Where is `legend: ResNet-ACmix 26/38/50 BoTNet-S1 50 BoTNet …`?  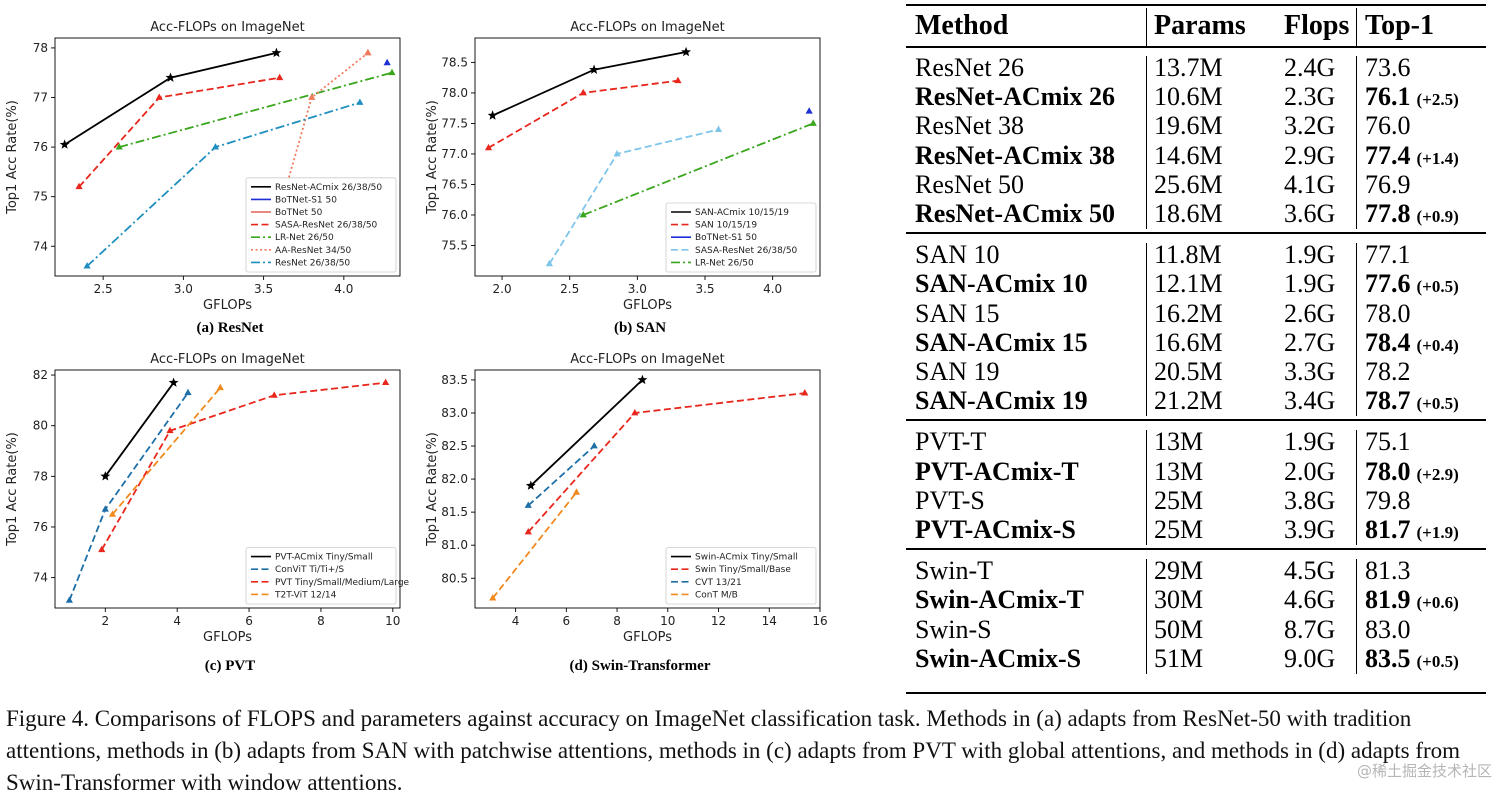 legend: ResNet-ACmix 26/38/50 BoTNet-S1 50 BoTNet … is located at coordinates (321, 225).